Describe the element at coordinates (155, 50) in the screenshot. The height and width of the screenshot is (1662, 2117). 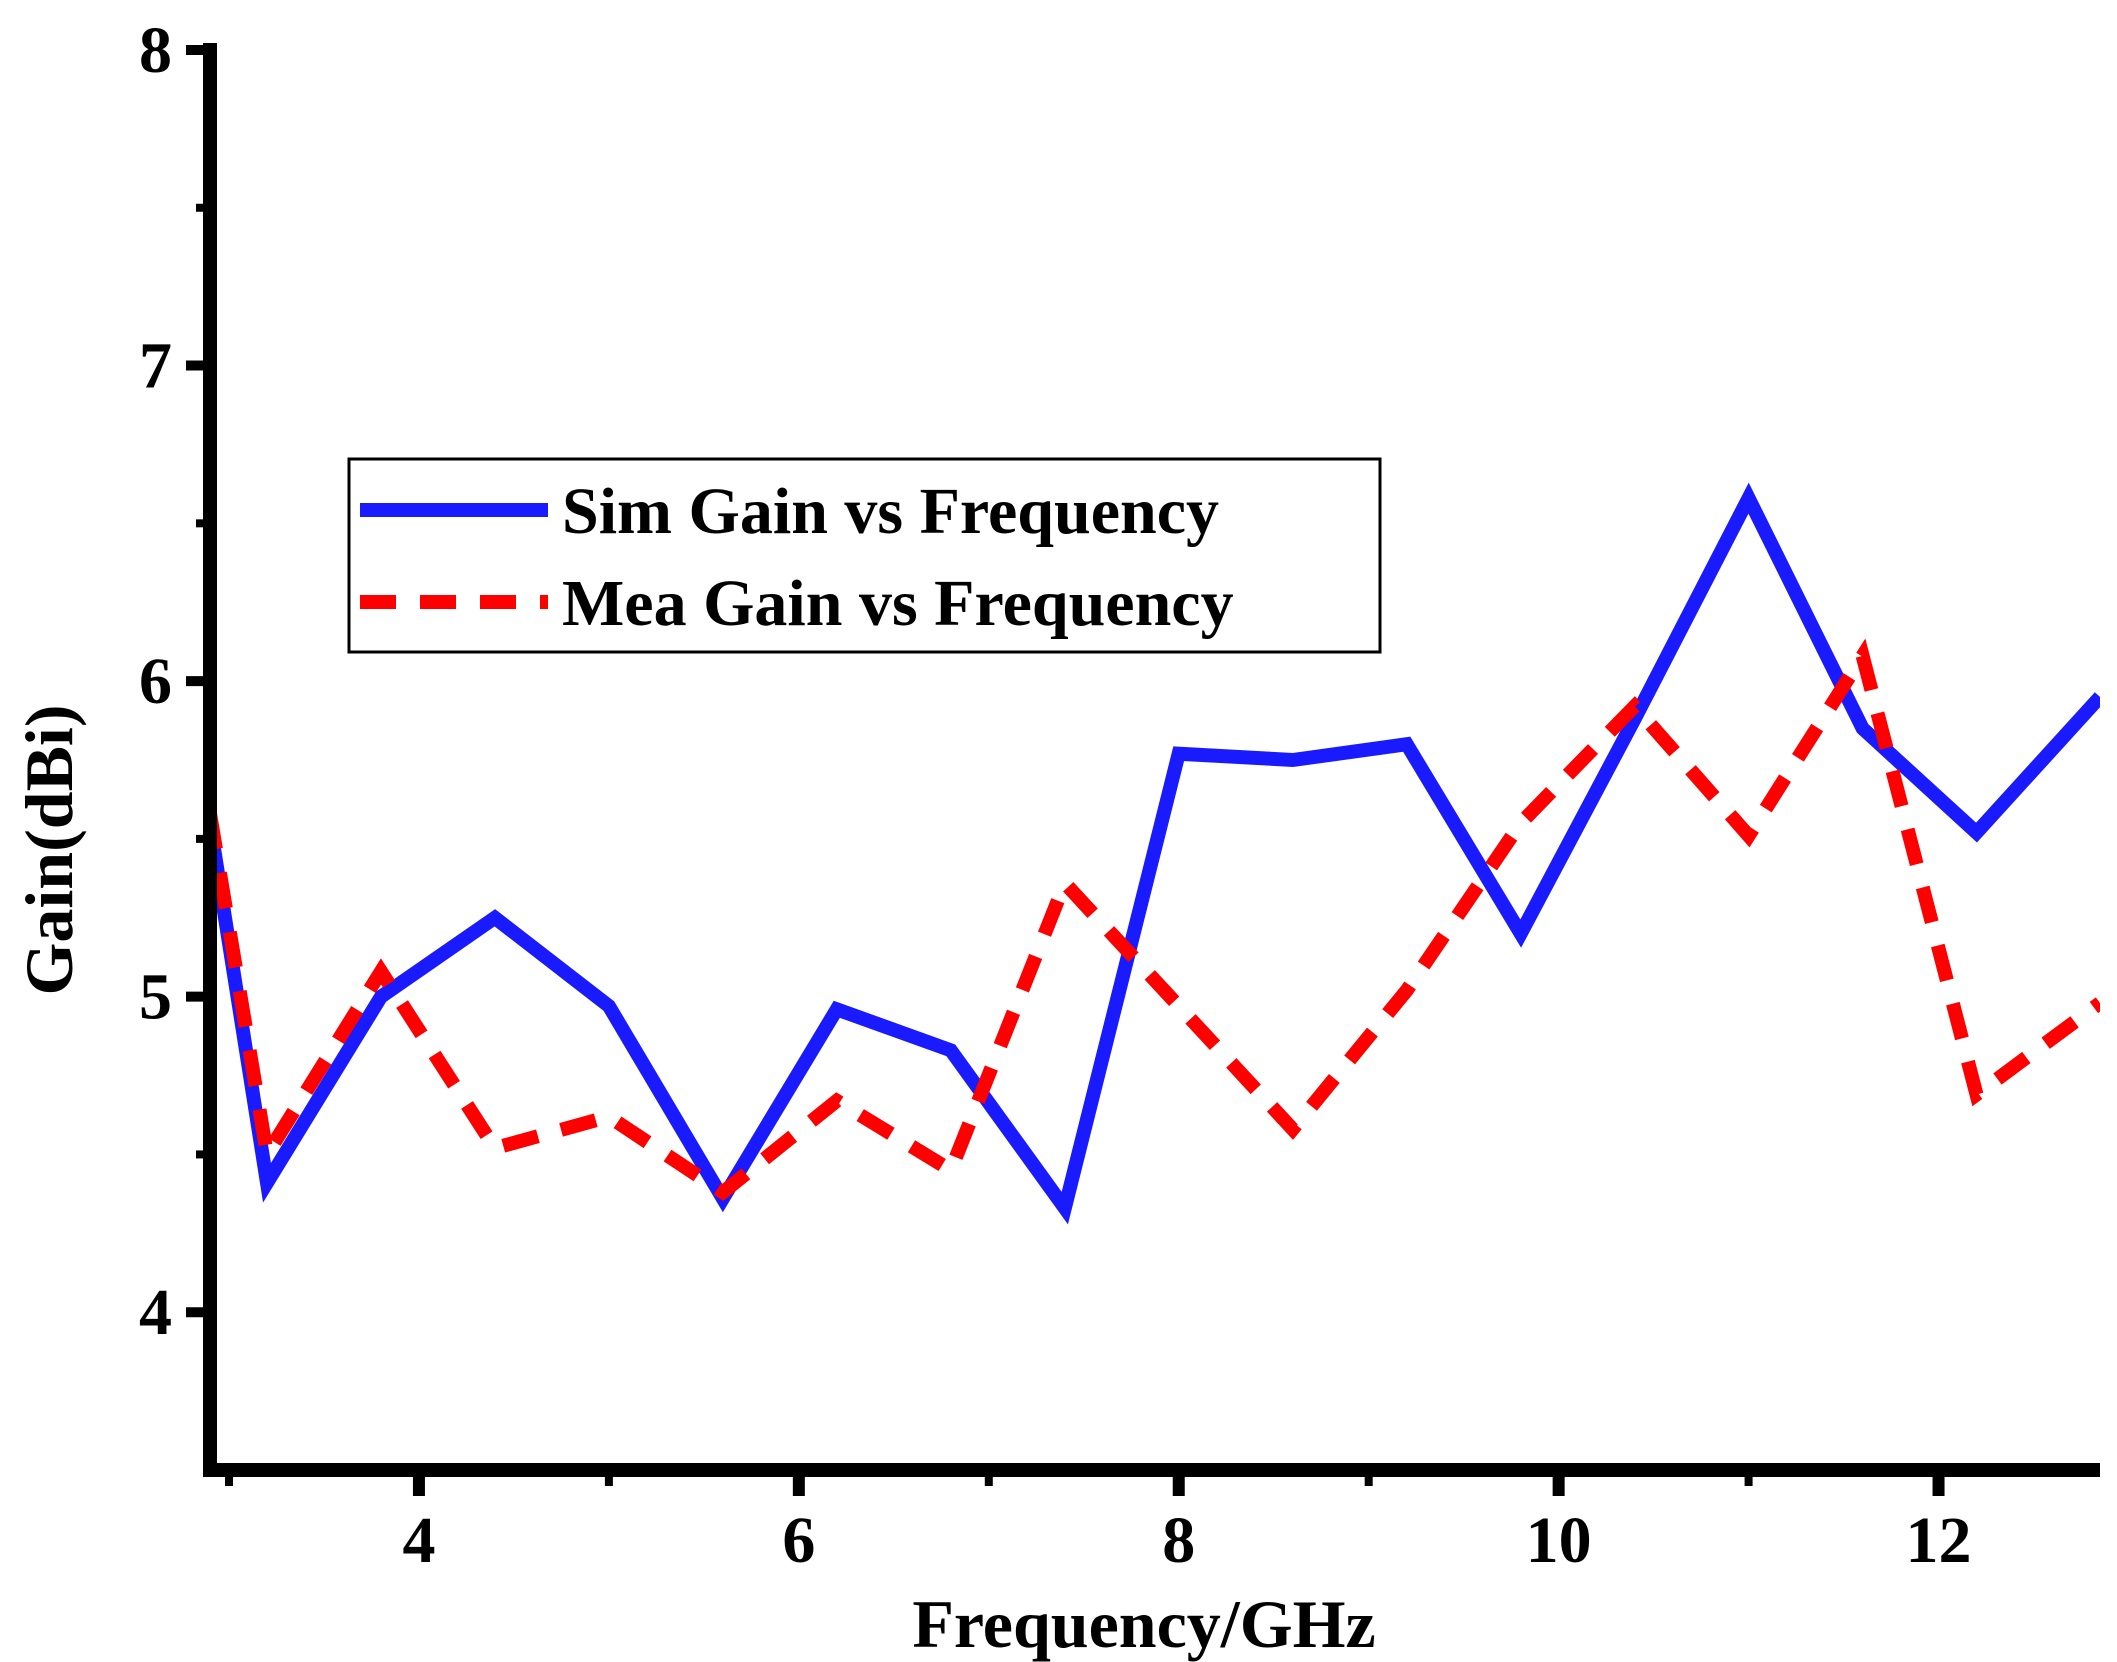
I see `y-tick-label: 8` at that location.